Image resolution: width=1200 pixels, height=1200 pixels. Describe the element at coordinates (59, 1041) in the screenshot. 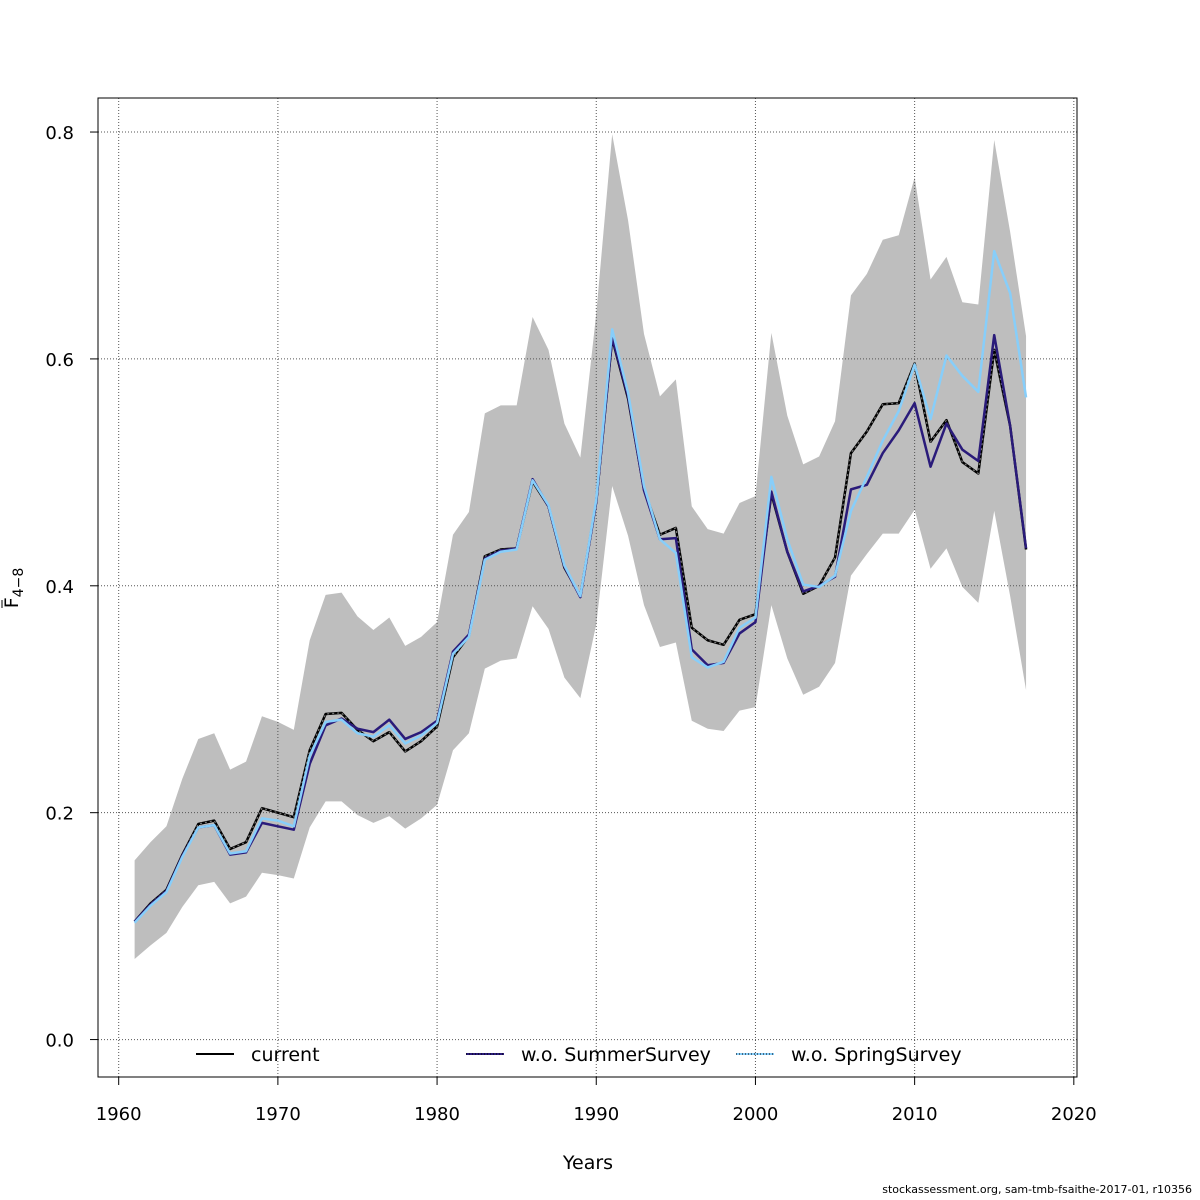

I see `y-tick-label: 0.0` at that location.